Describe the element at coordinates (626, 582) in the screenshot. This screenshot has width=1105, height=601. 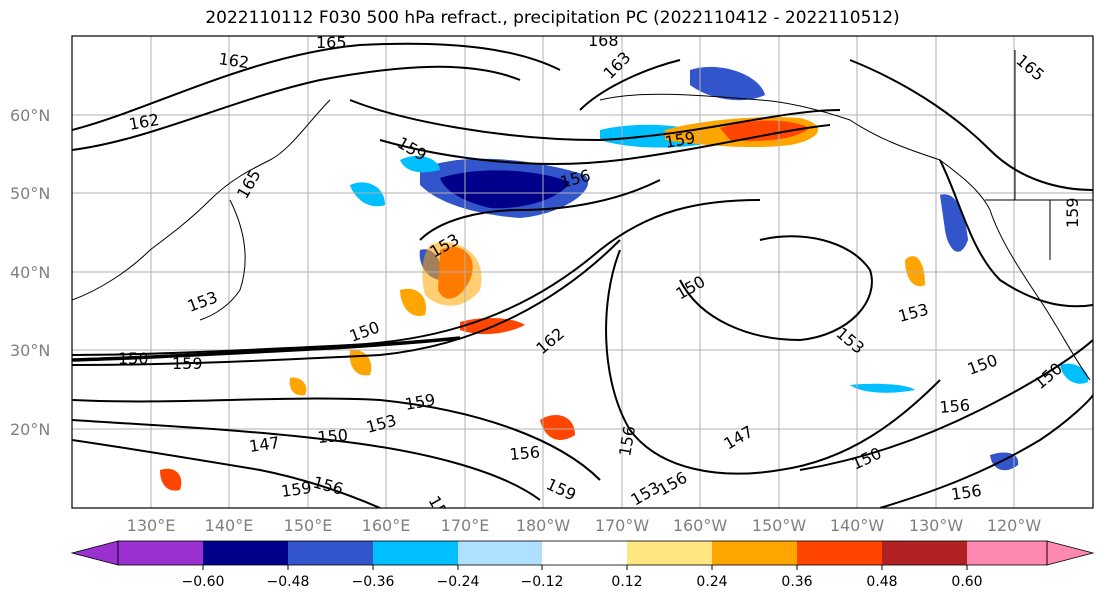
I see `colorbar-tick-label: 0.12` at that location.